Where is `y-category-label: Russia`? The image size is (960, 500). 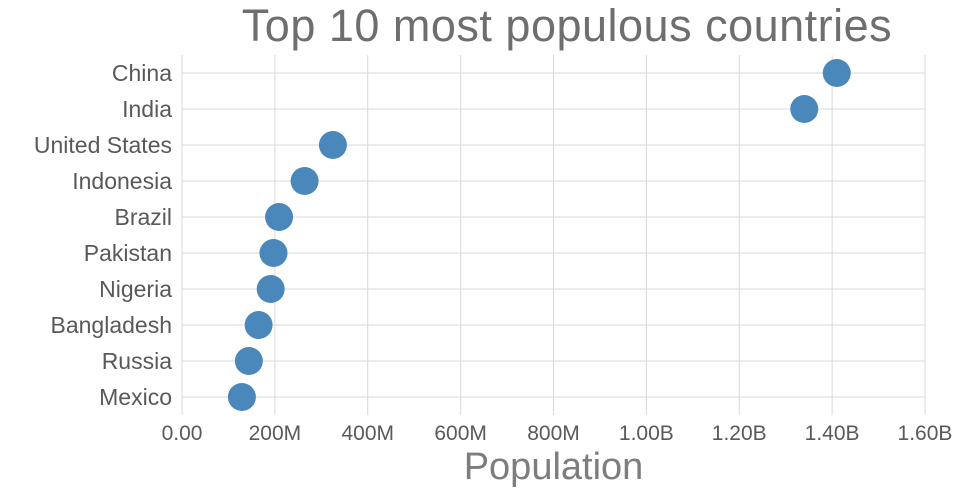 y-category-label: Russia is located at coordinates (137, 361).